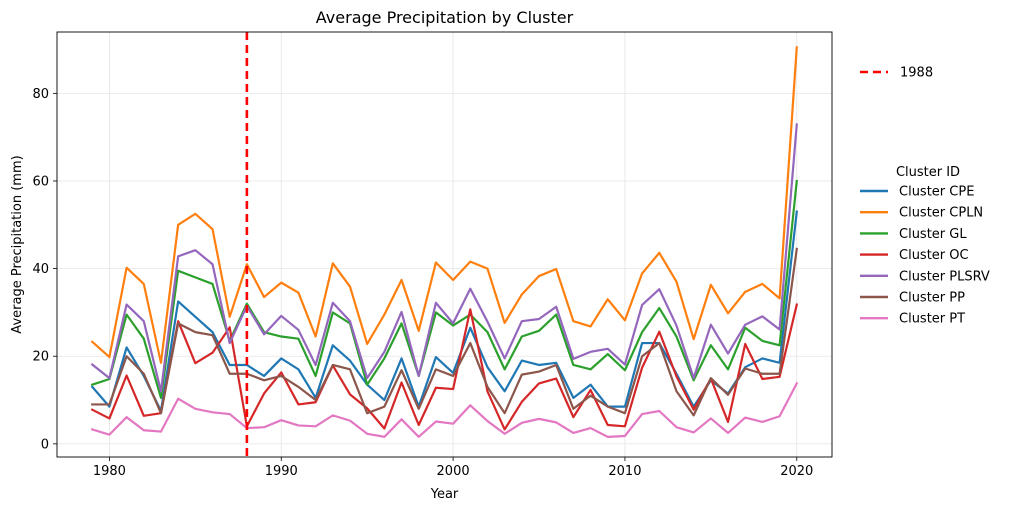  Describe the element at coordinates (17, 244) in the screenshot. I see `y-axis-title: Average Precipitation (mm)` at that location.